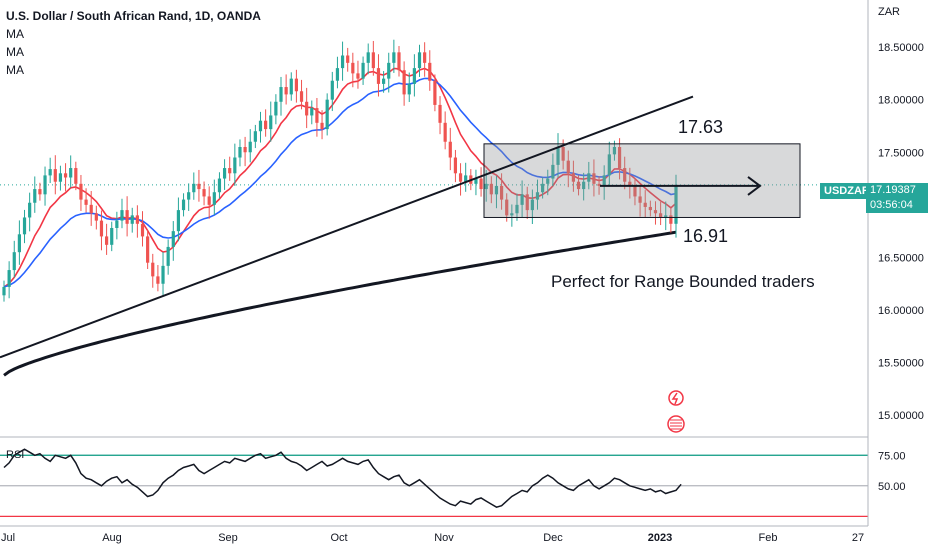 The height and width of the screenshot is (550, 932). Describe the element at coordinates (15, 34) in the screenshot. I see `indicator-ma-1: MA` at that location.